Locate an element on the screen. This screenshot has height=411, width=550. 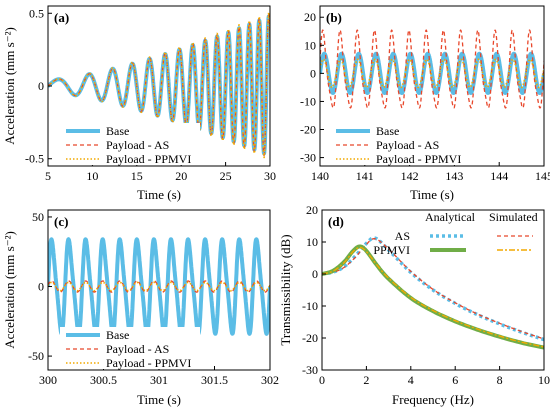
x-tick-label: 5 is located at coordinates (48, 176).